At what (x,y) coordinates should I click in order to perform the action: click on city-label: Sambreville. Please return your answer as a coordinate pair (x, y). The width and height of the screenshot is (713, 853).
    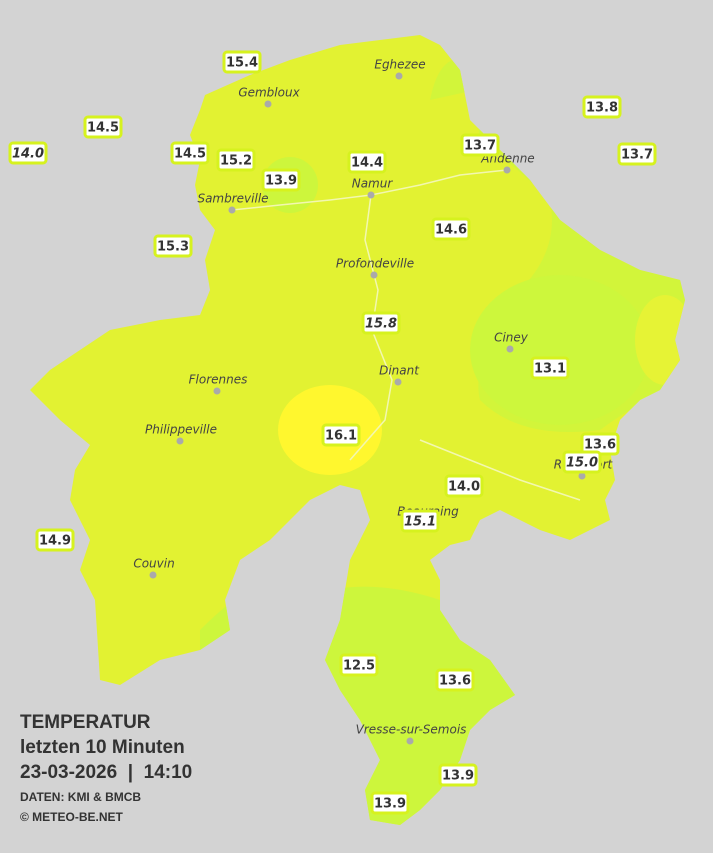
    Looking at the image, I should click on (232, 199).